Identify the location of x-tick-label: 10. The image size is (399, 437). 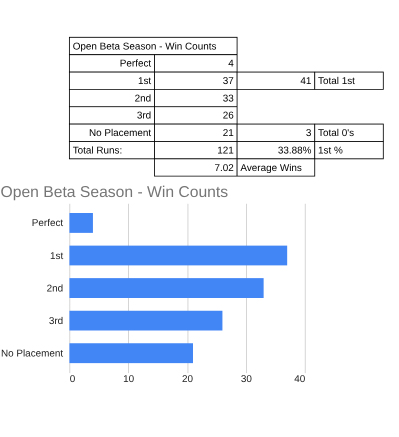
(129, 380).